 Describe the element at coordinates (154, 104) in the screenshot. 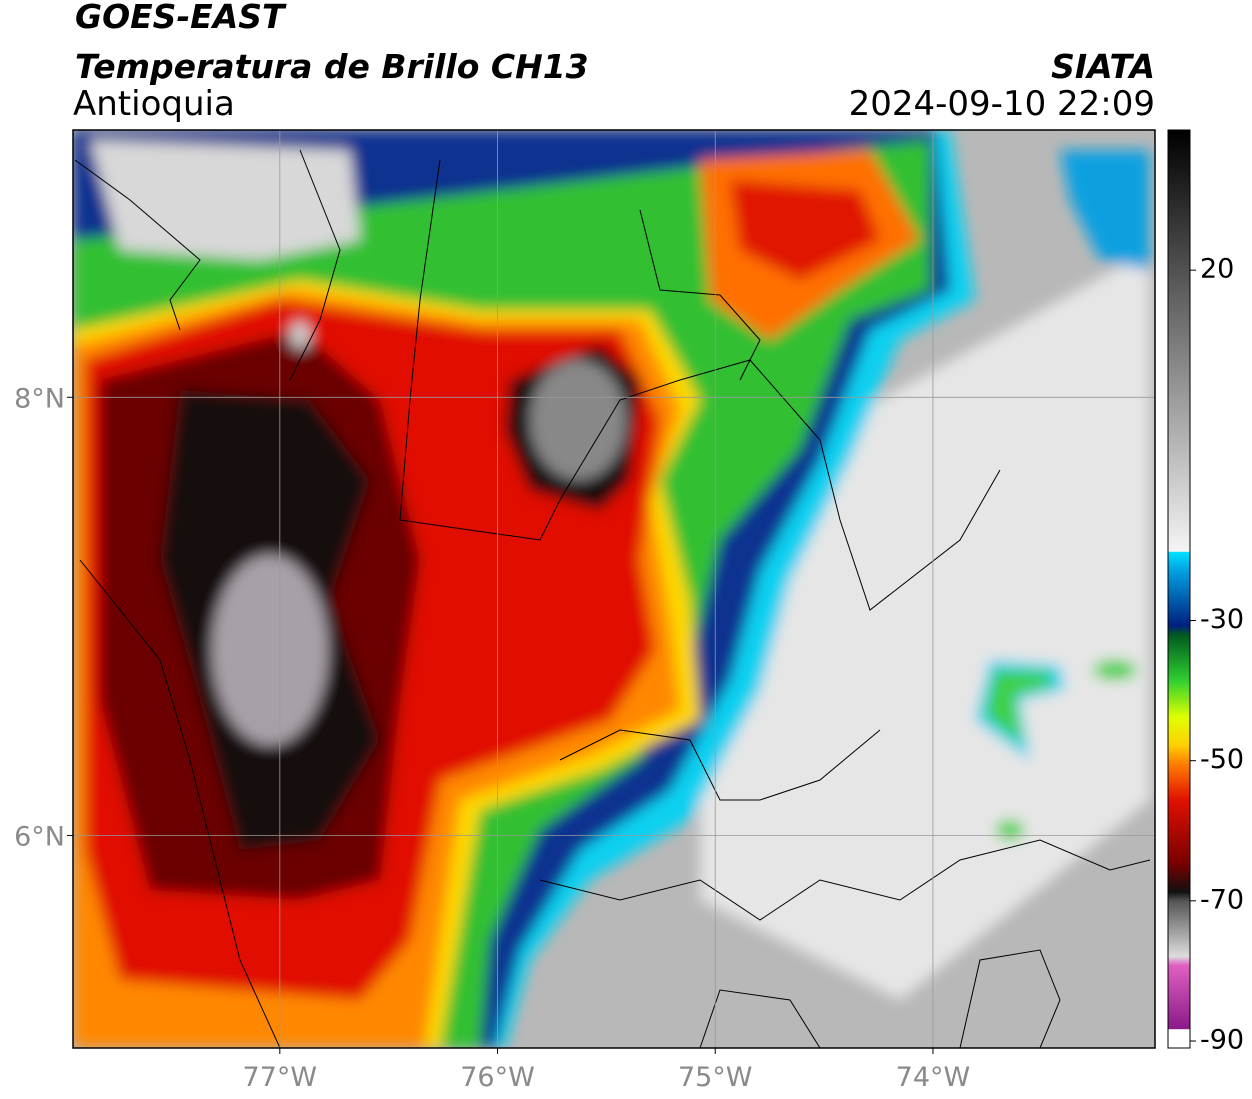

I see `region: Antioquia` at that location.